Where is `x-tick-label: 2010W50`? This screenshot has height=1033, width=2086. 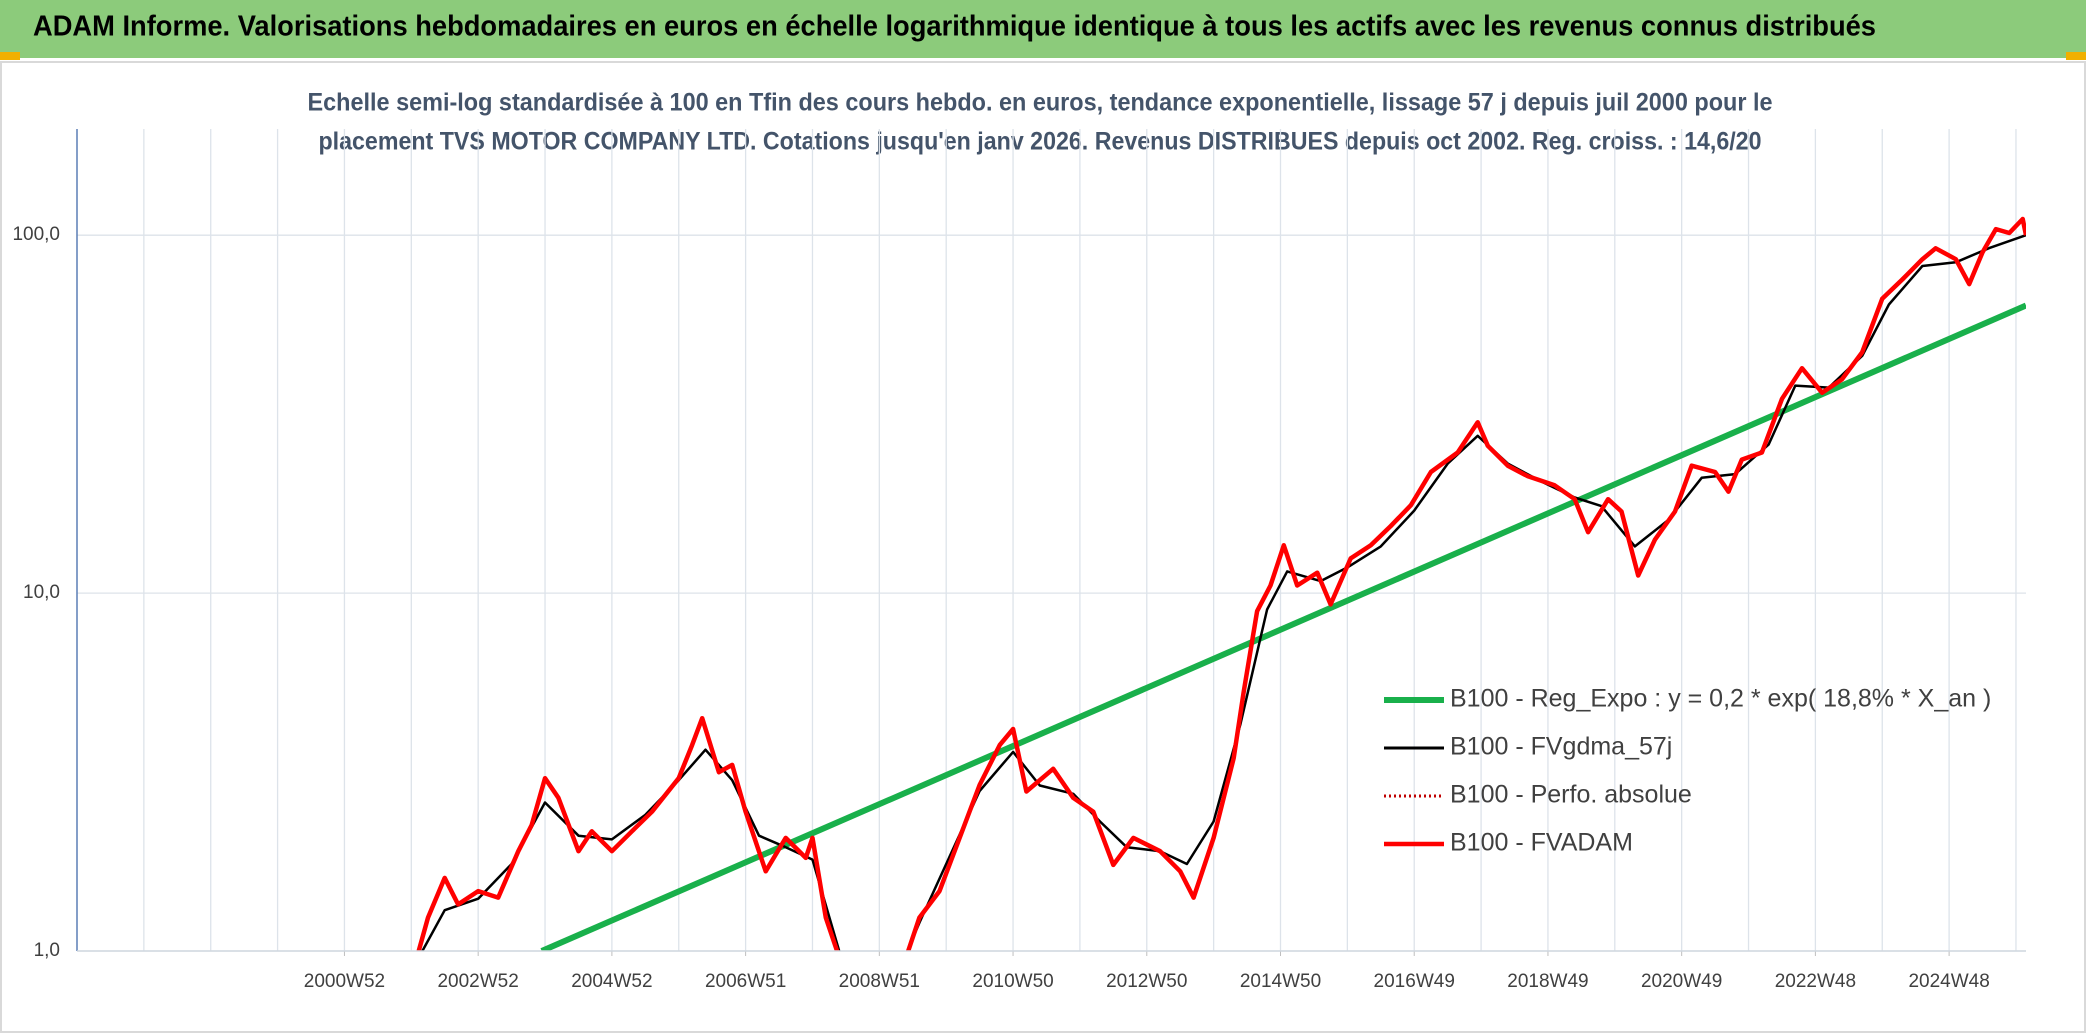 x-tick-label: 2010W50 is located at coordinates (1012, 981).